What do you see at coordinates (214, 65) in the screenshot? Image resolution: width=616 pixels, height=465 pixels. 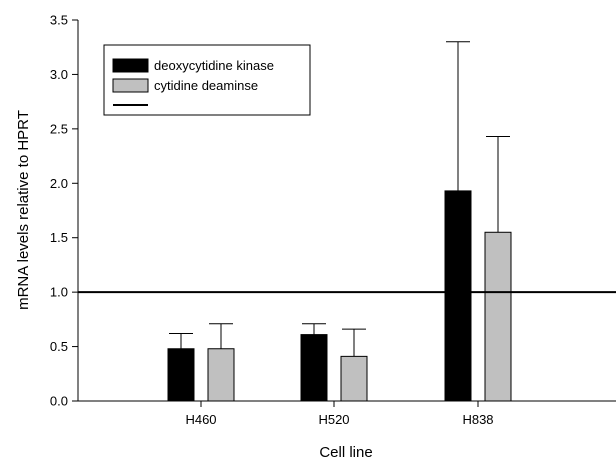 I see `legend-label-series-1: deoxycytidine kinase` at bounding box center [214, 65].